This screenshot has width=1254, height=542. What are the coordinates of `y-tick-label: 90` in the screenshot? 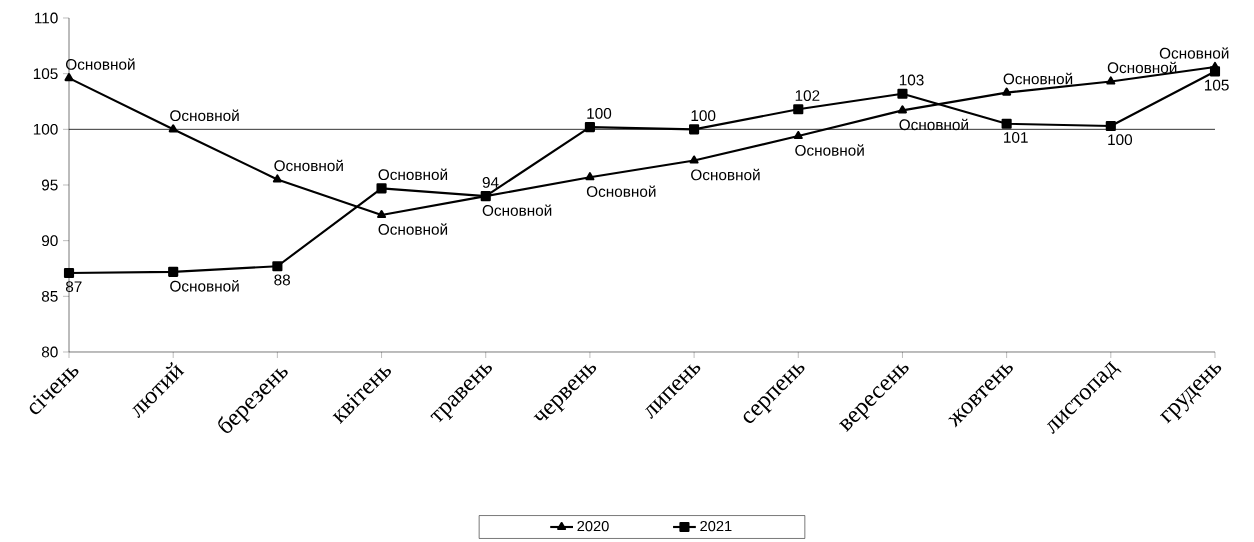 It's located at (49, 241).